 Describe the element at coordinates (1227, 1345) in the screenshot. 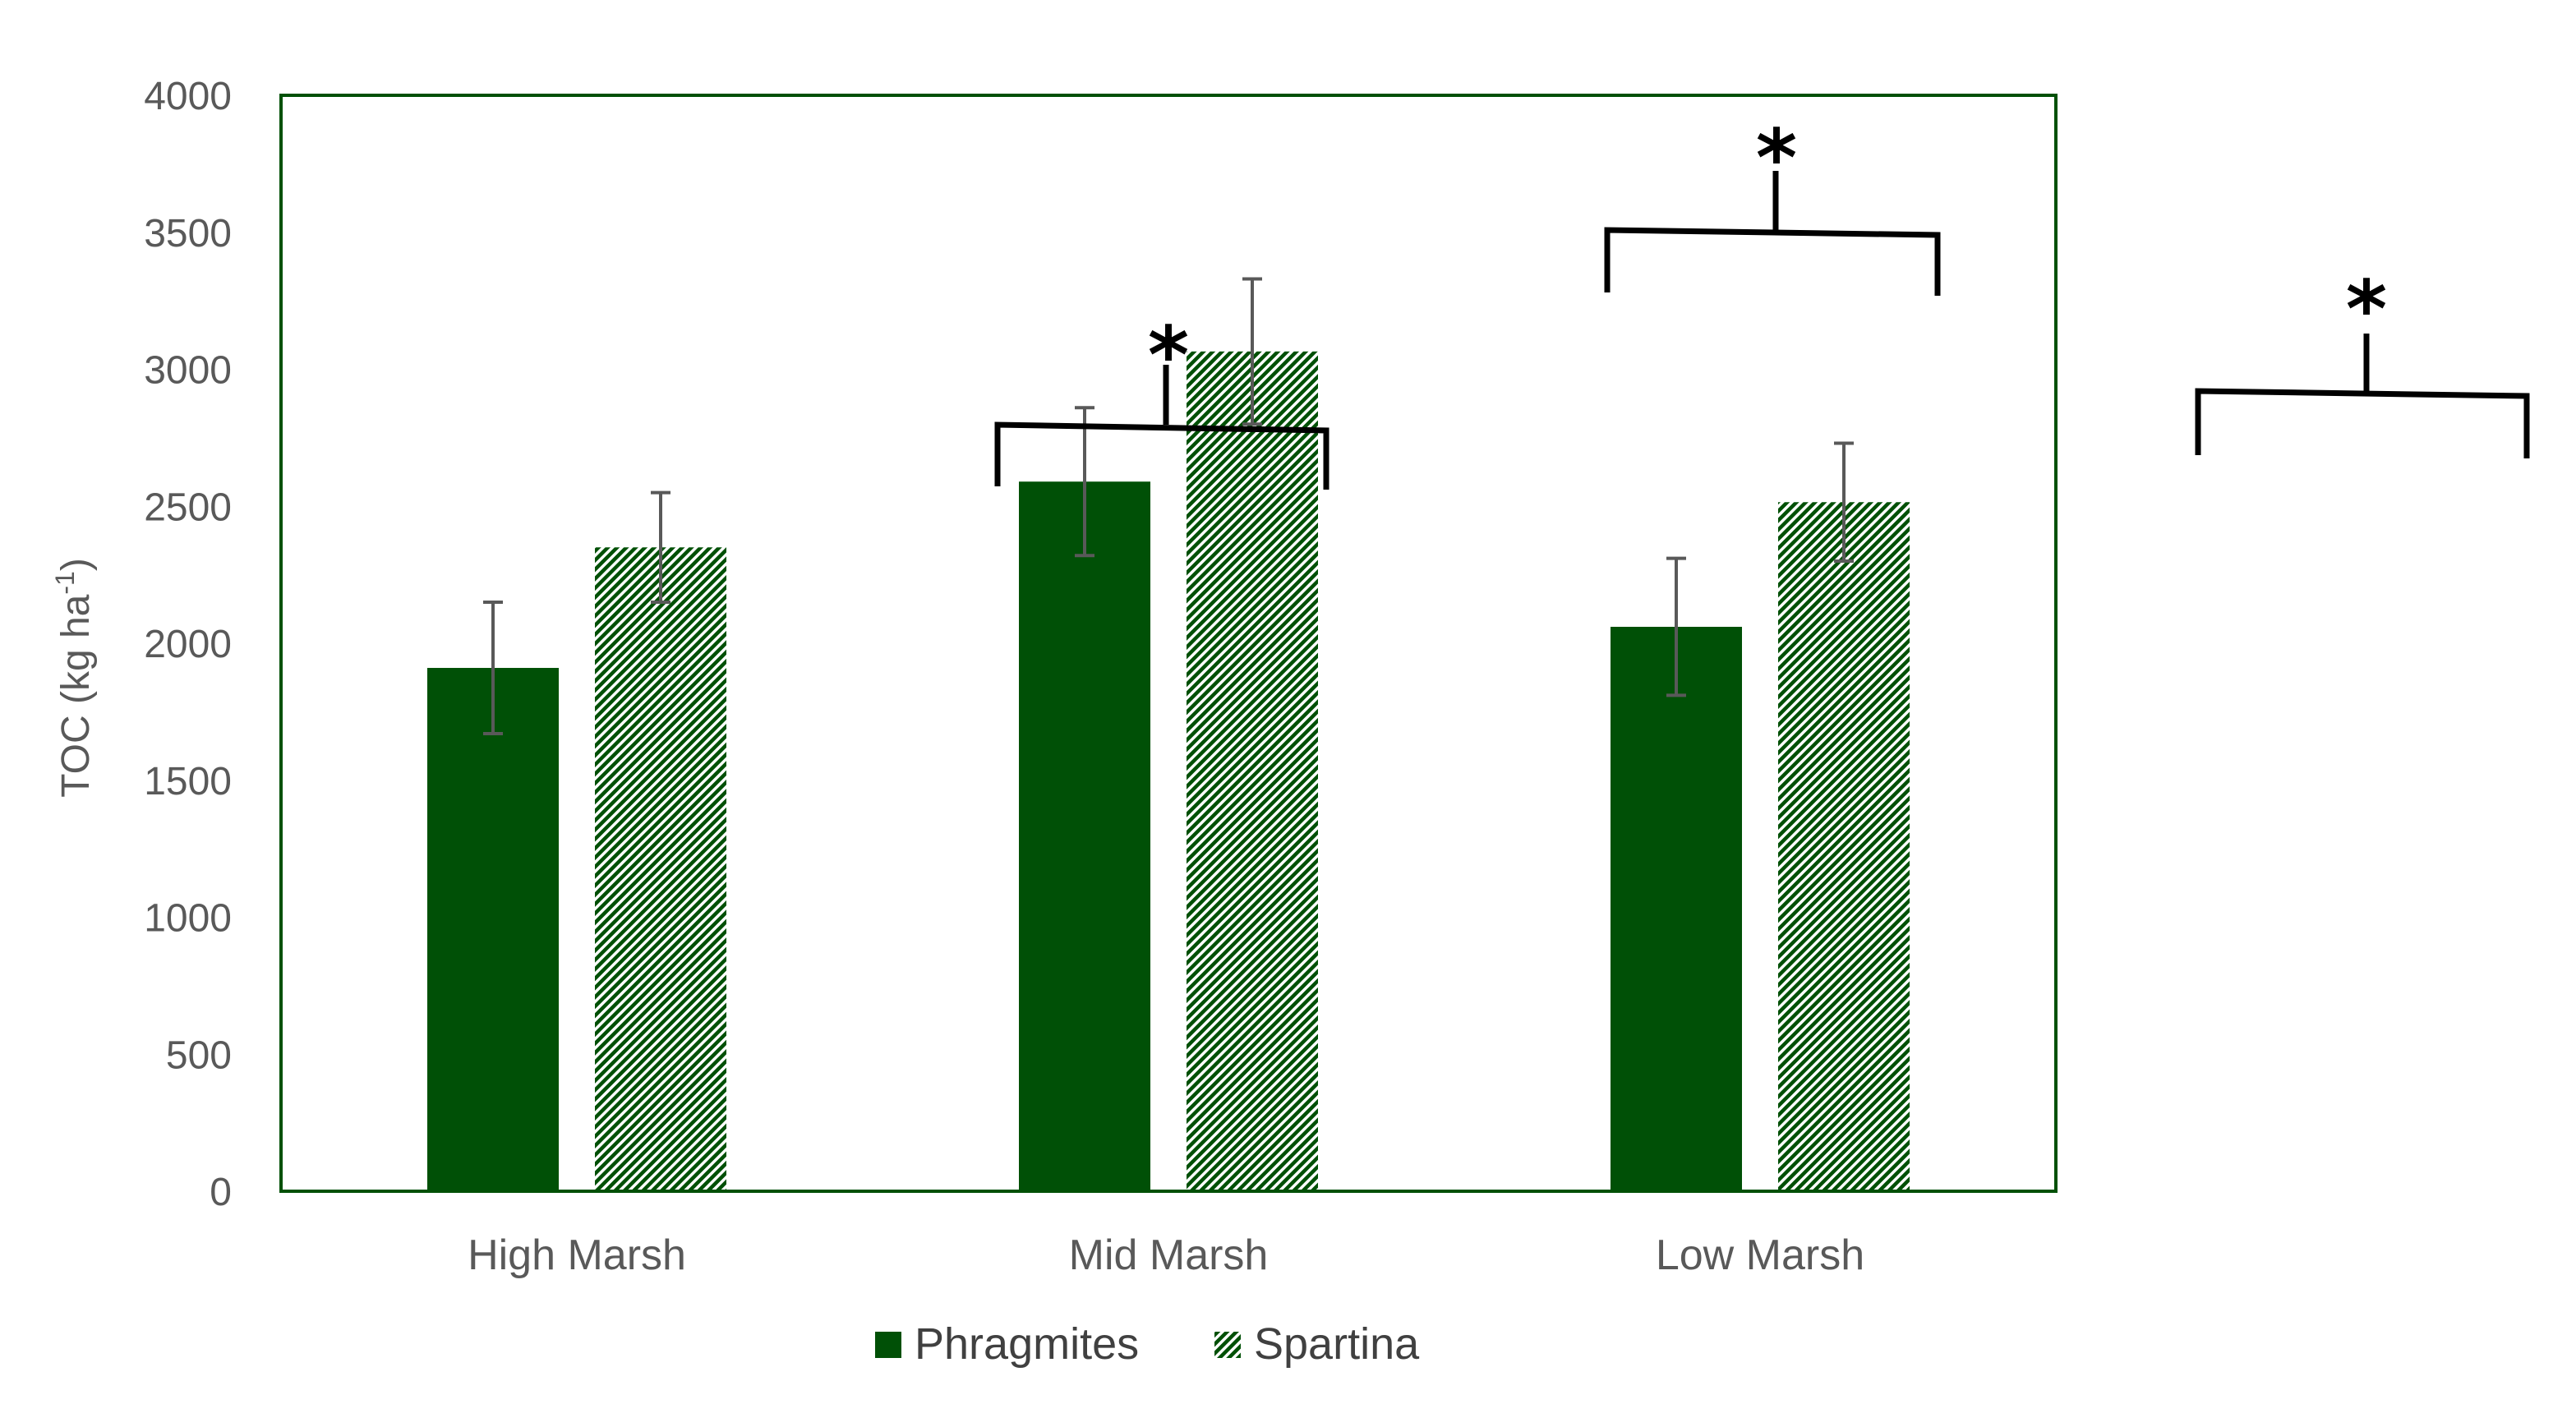

I see `legend-swatch-spartina` at that location.